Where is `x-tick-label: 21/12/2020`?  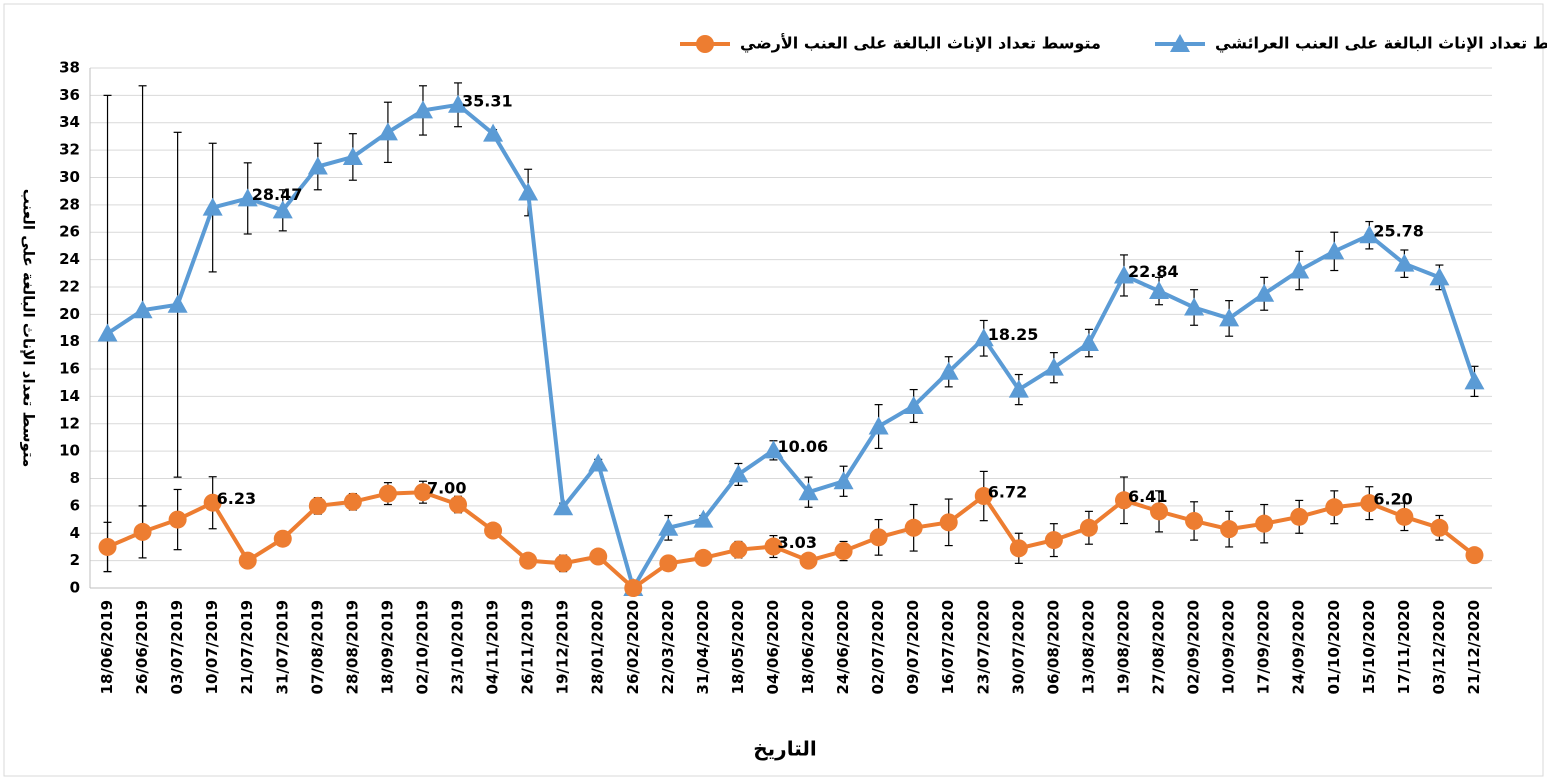 x-tick-label: 21/12/2020 is located at coordinates (1474, 647).